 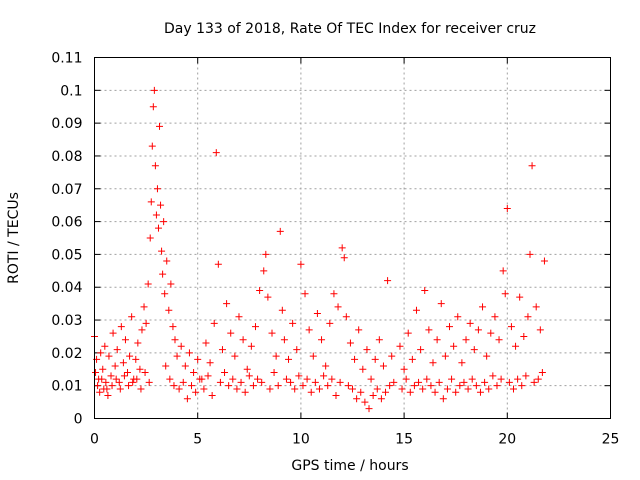 What do you see at coordinates (404, 440) in the screenshot?
I see `x-tick-label: 15` at bounding box center [404, 440].